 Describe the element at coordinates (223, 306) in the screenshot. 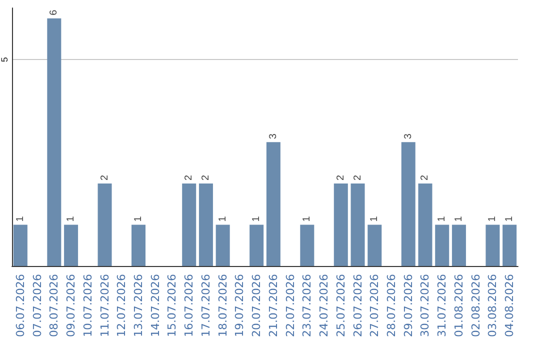

I see `x-tick-label: 18.07.2026` at that location.